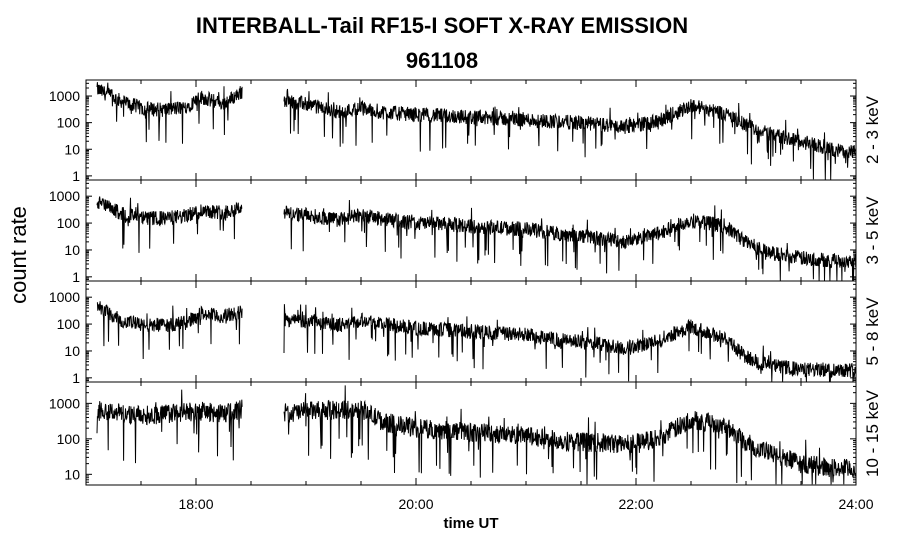  Describe the element at coordinates (635, 504) in the screenshot. I see `x-tick-label: 22:00` at that location.